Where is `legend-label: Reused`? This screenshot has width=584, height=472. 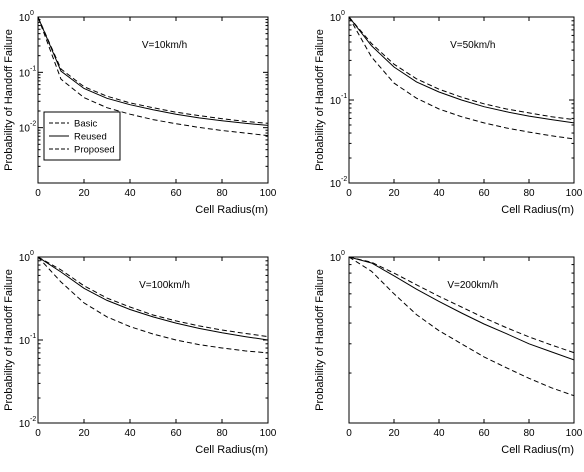 legend-label: Reused is located at coordinates (90, 137).